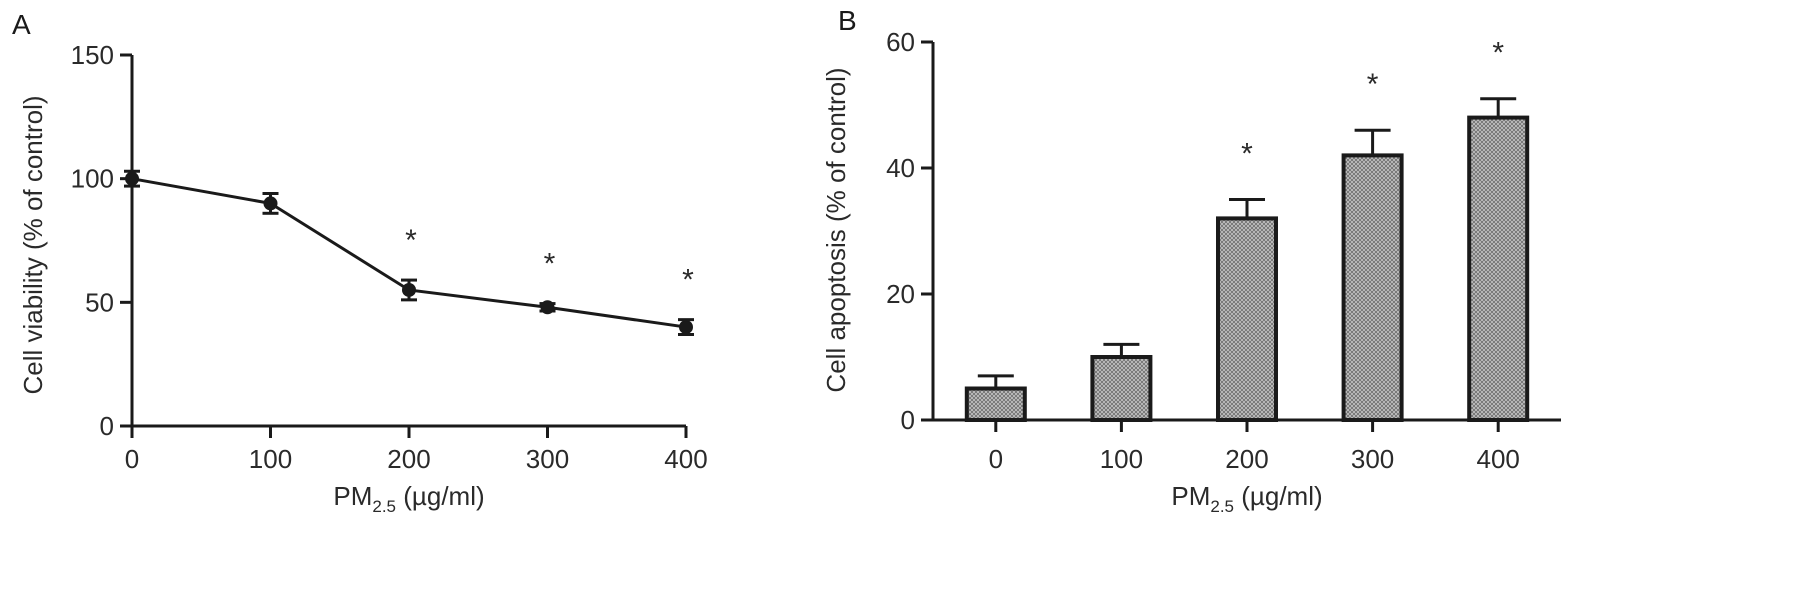 The width and height of the screenshot is (1801, 607). I want to click on panel-b-y-tick-label: 60, so click(900, 42).